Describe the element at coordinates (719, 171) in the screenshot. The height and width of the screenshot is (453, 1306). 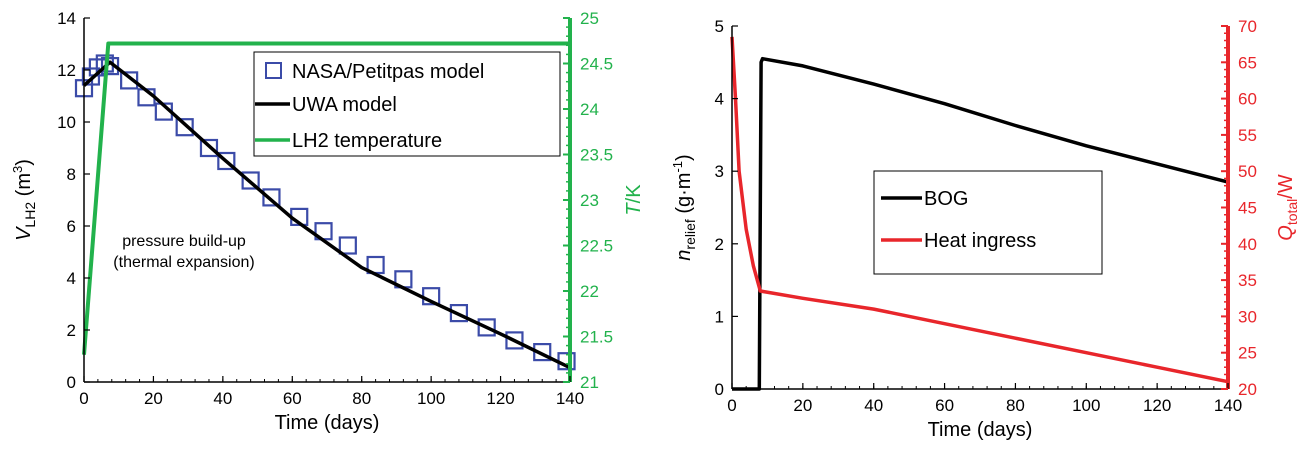
I see `y-tick-label: 3` at that location.